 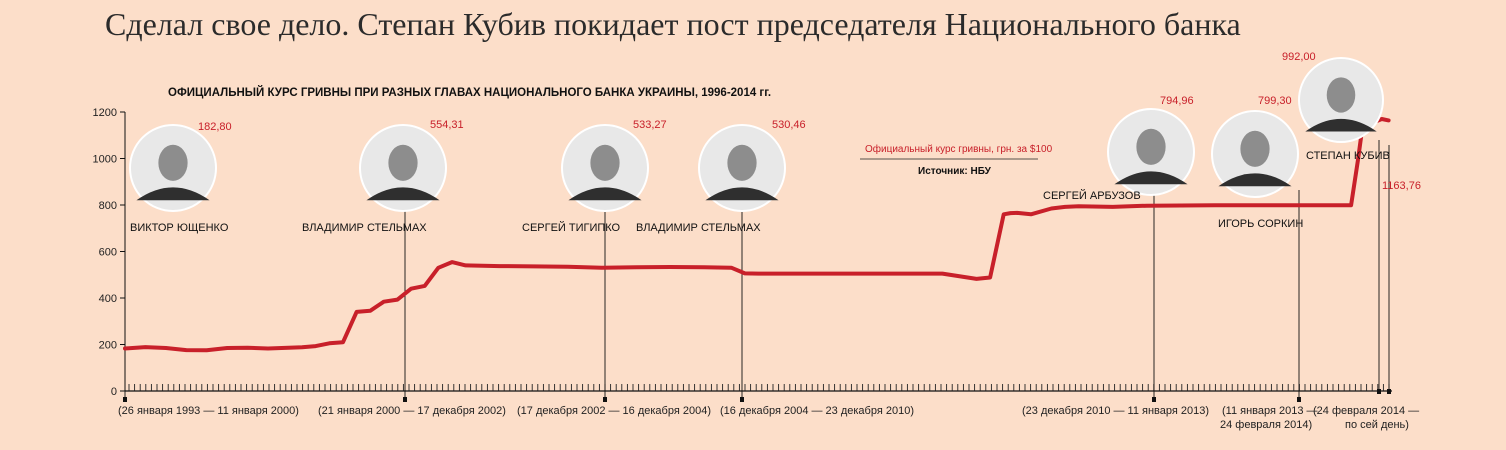 I want to click on head-value-sorkin: 799,30, so click(x=1275, y=101).